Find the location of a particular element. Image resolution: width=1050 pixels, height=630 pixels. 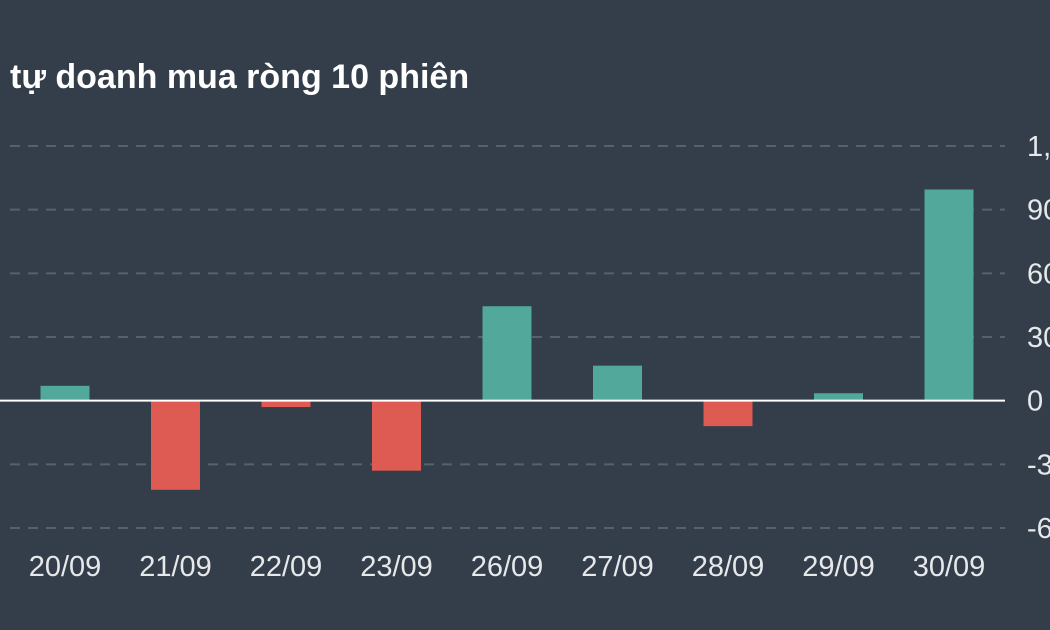

x-tick-label: 30/09 is located at coordinates (949, 567).